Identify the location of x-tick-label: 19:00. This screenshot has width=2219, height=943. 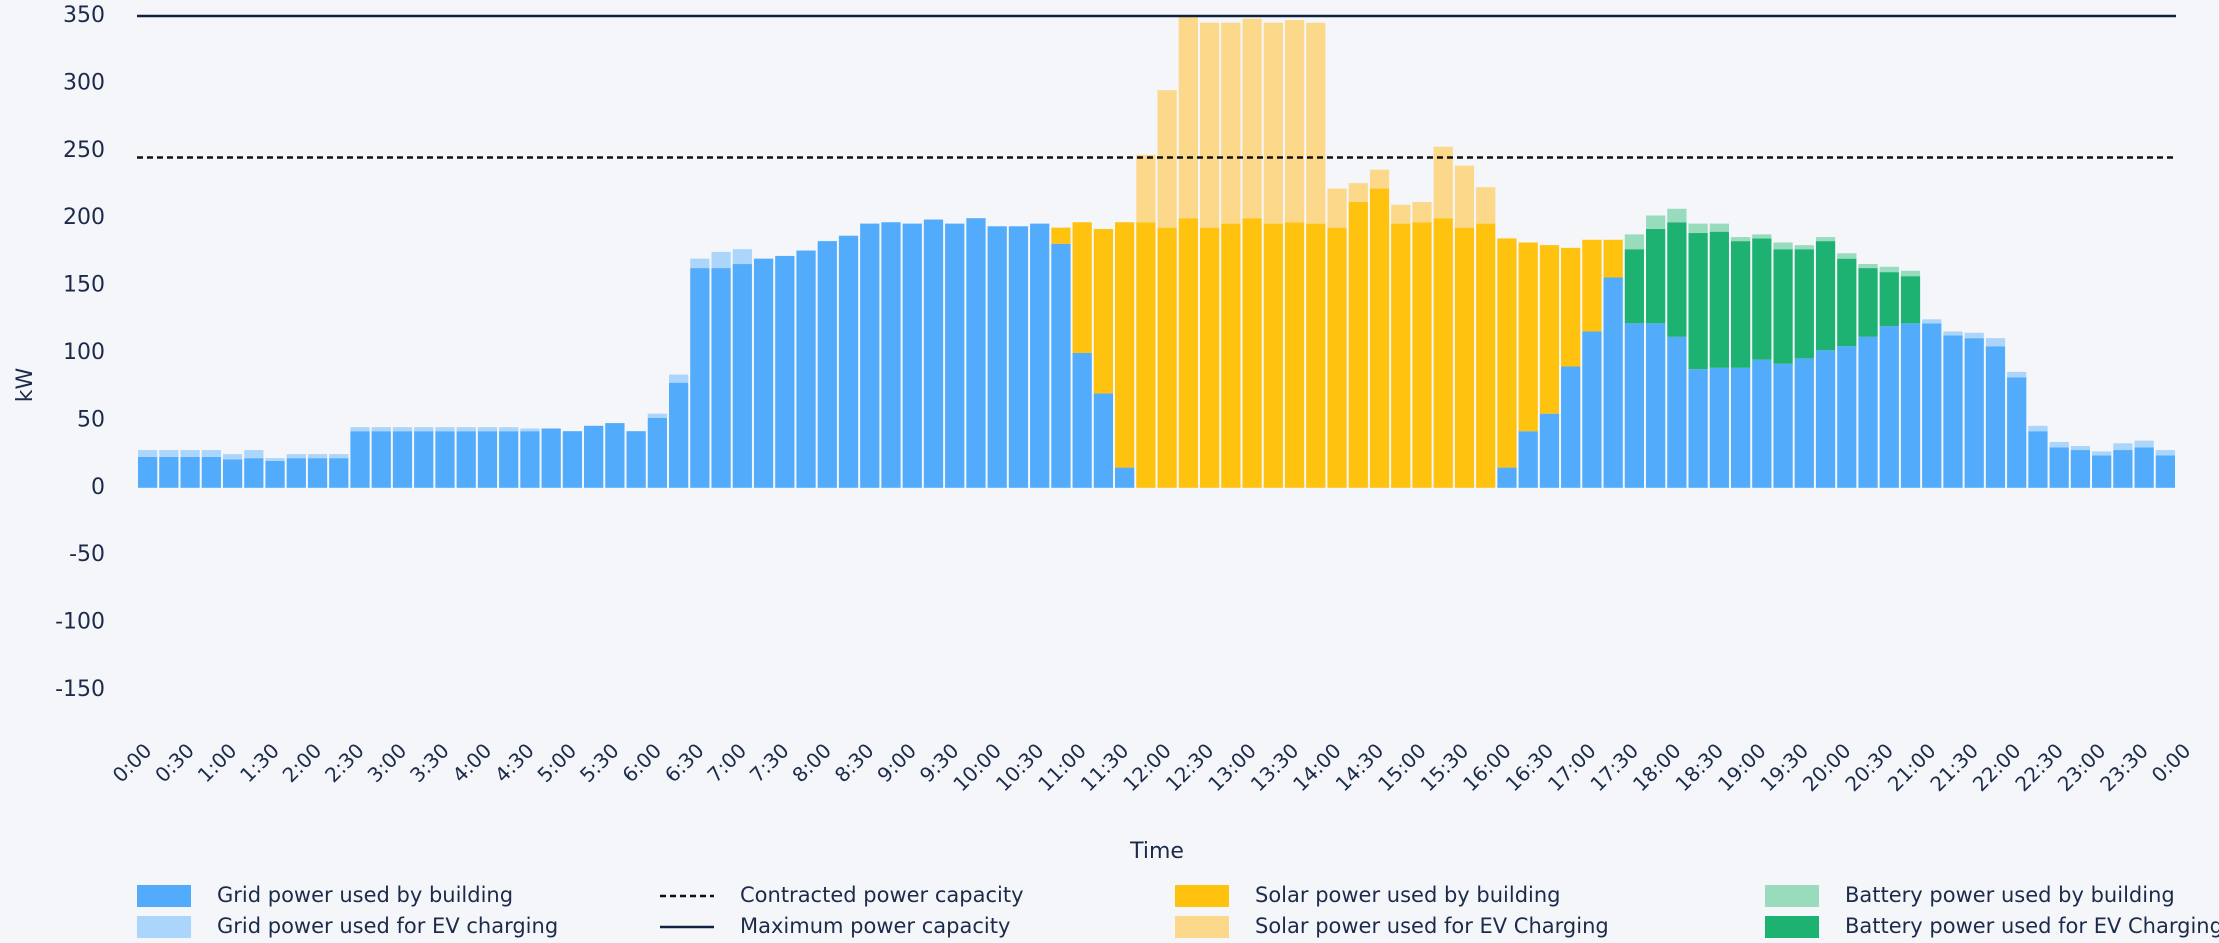
(1742, 767).